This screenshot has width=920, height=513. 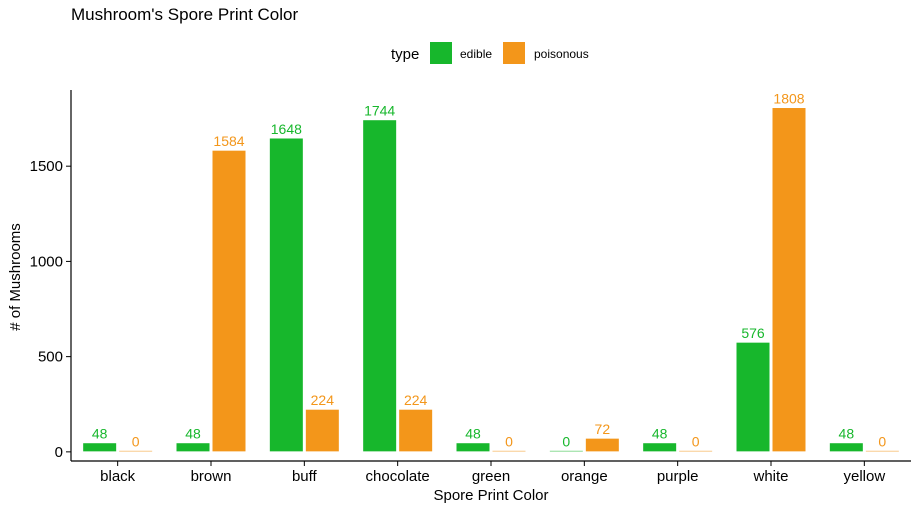 I want to click on y-tick-label-1000: 1000, so click(x=46, y=261).